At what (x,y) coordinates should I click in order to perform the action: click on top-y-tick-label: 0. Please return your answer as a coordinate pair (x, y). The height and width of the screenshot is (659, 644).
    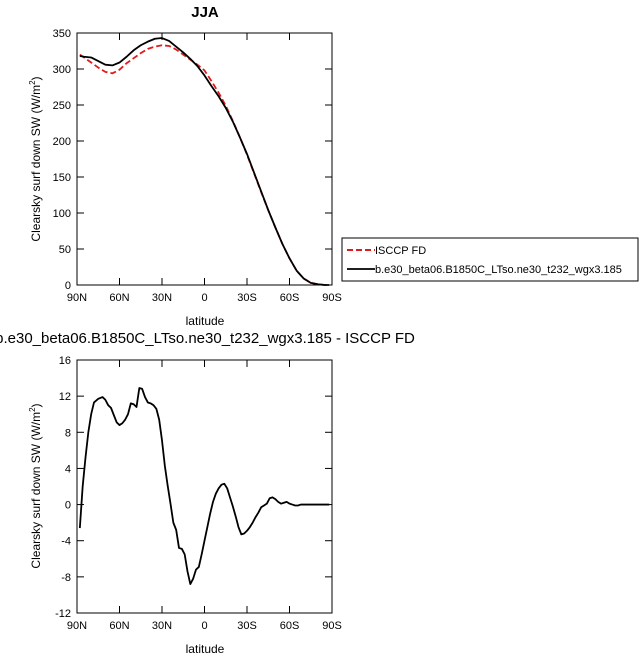
    Looking at the image, I should click on (68, 286).